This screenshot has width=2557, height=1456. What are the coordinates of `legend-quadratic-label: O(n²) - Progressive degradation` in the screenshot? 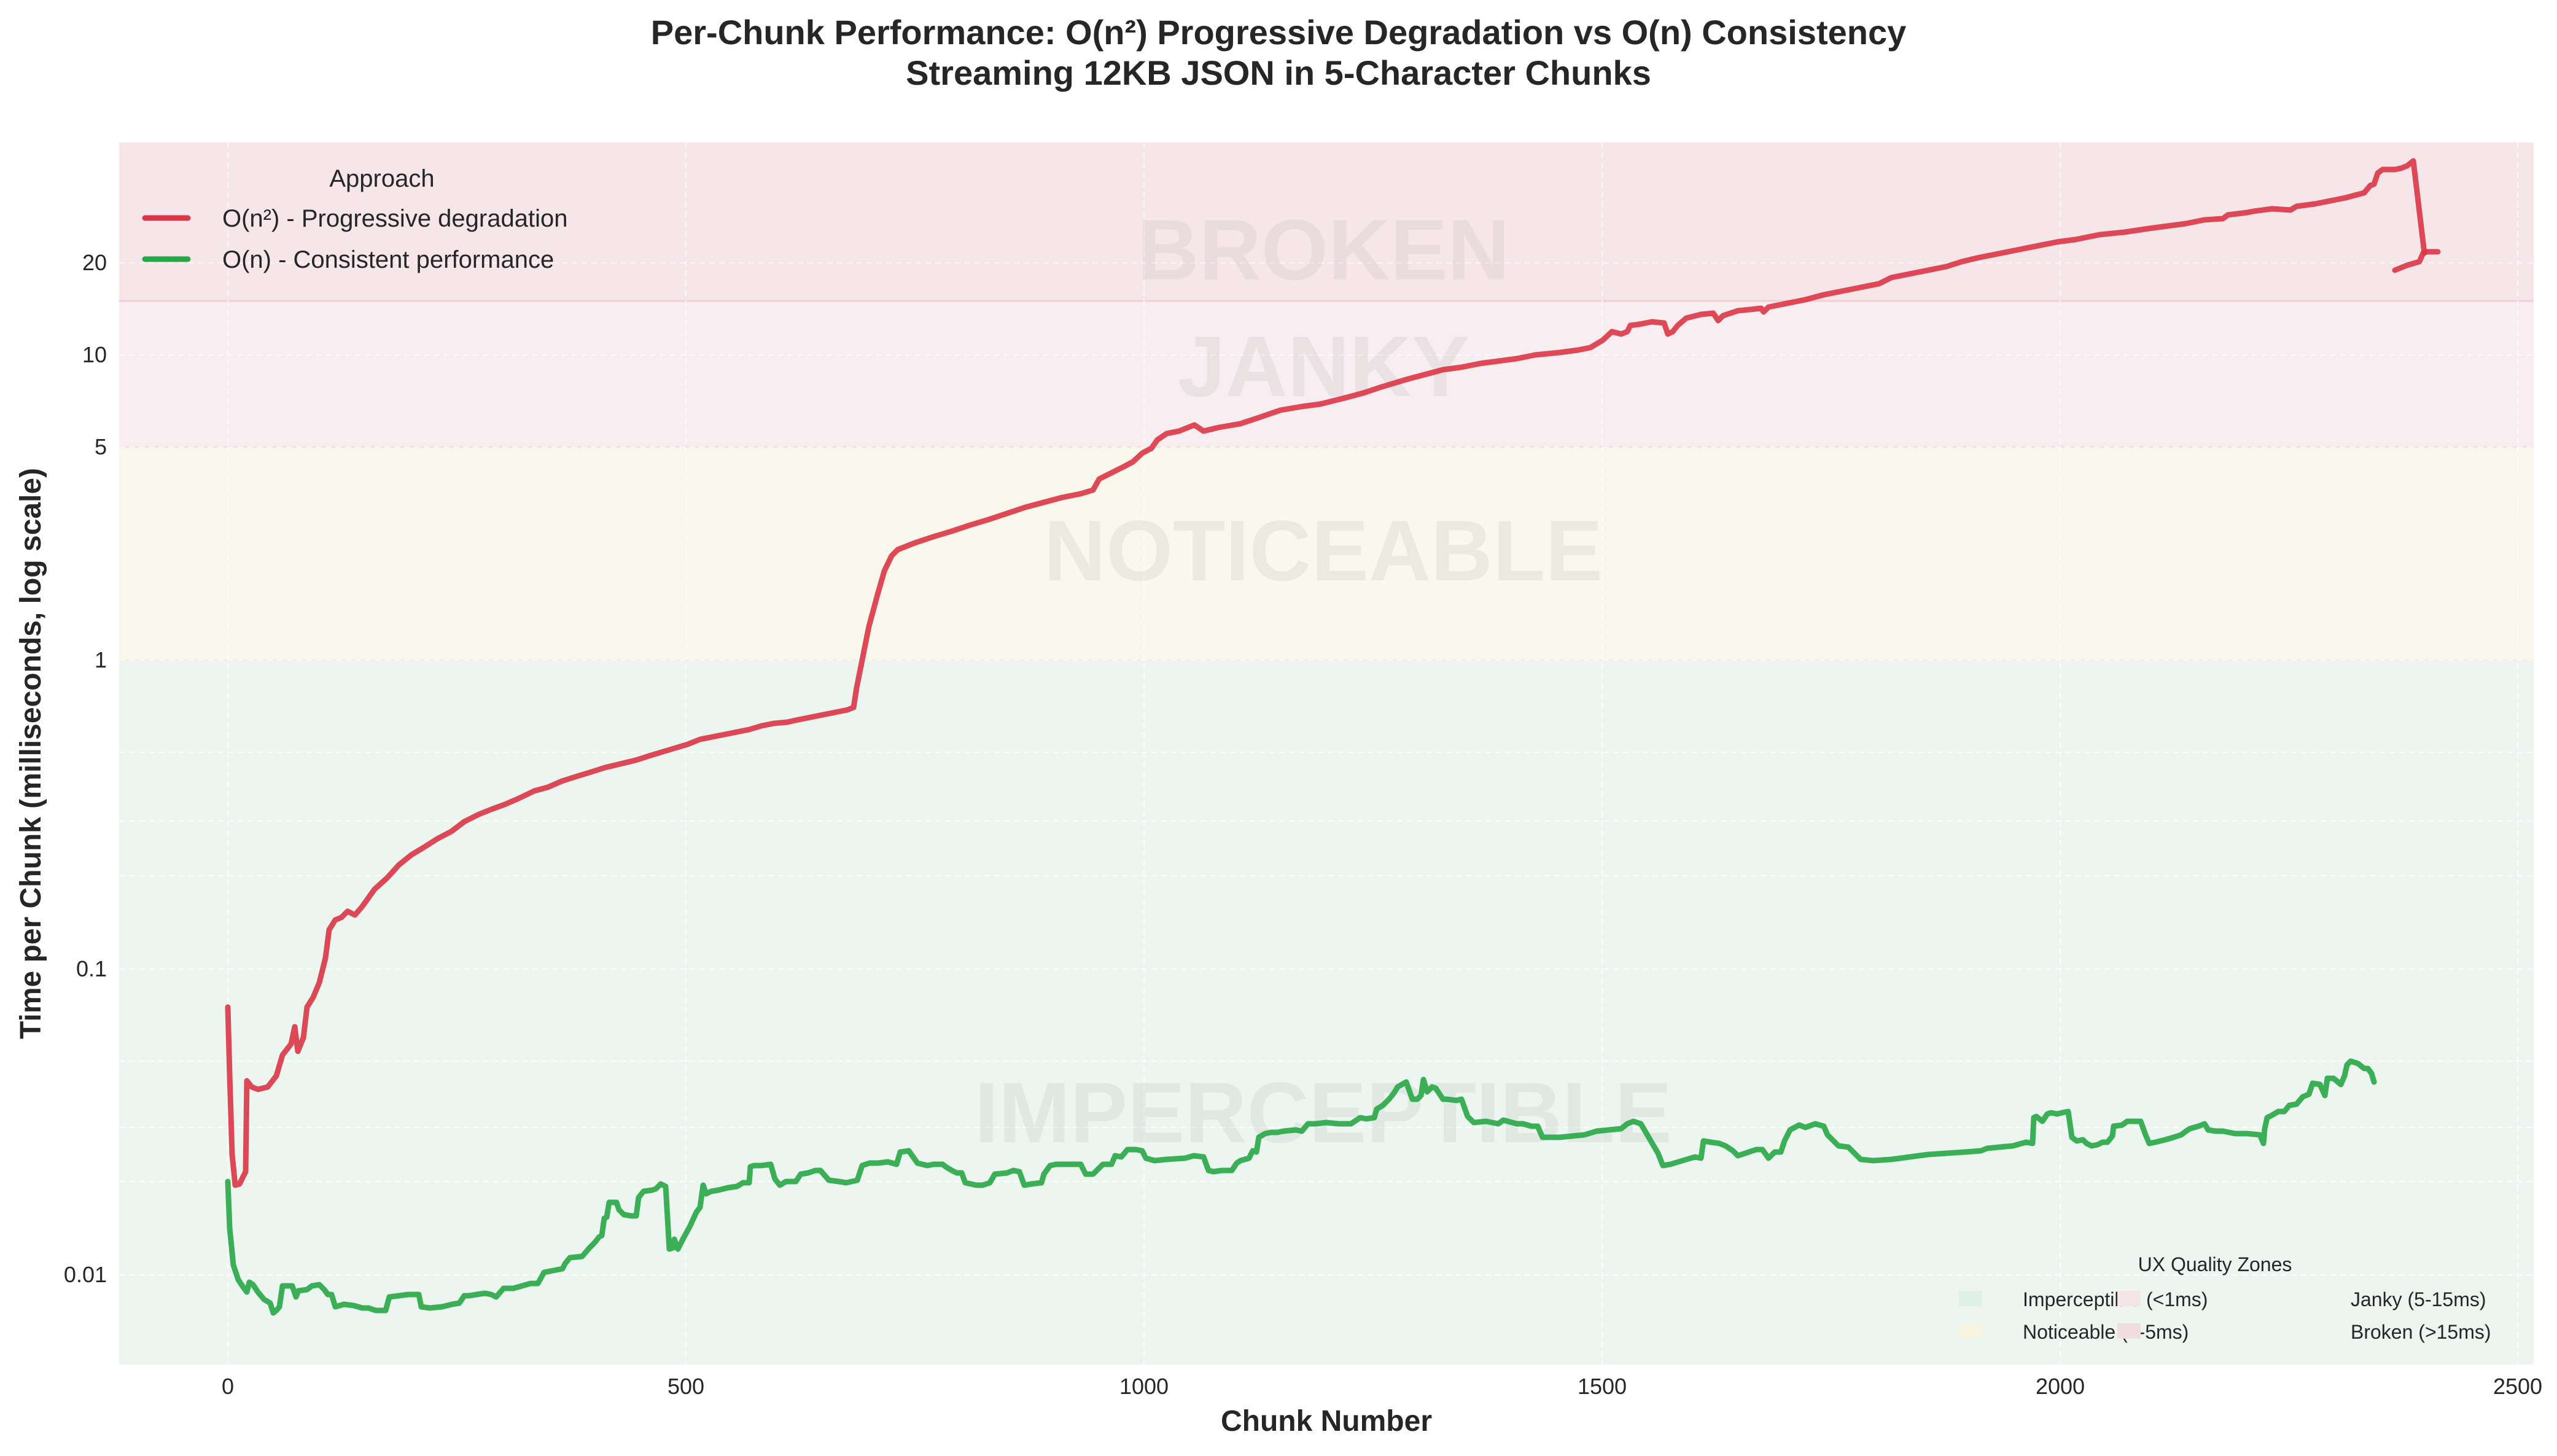 It's located at (394, 218).